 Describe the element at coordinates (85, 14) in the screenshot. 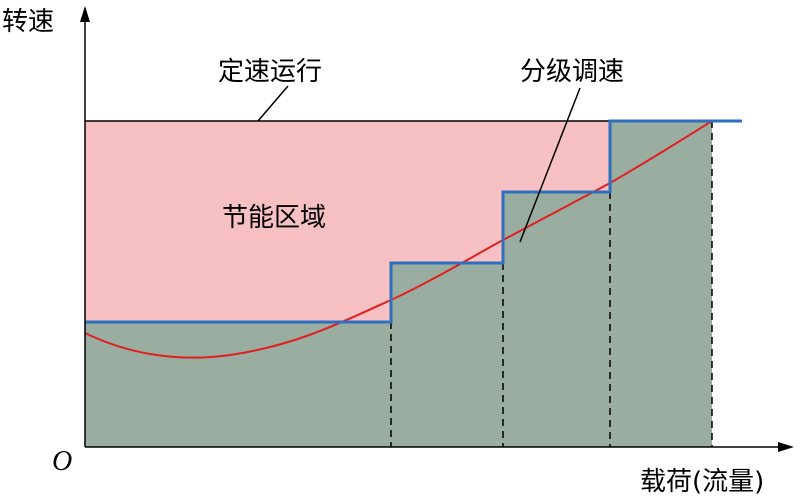

I see `y-arrow` at that location.